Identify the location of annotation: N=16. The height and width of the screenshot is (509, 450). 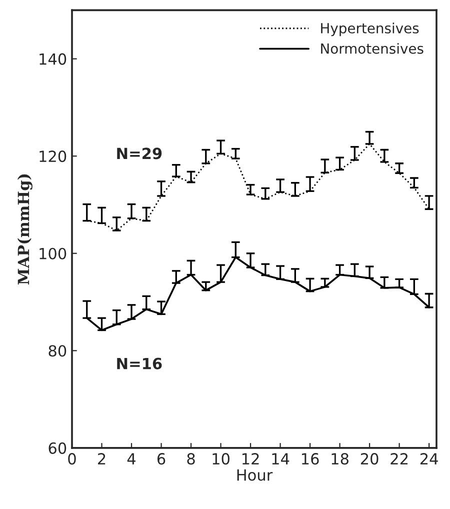
(139, 364).